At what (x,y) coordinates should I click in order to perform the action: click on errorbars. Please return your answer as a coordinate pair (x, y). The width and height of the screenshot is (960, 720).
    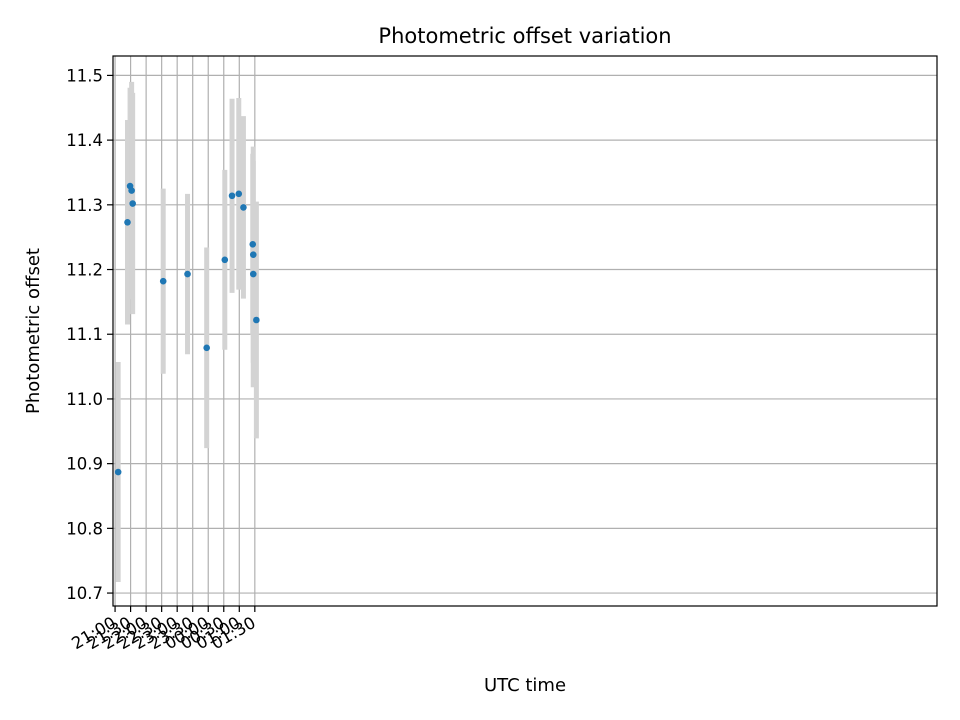
    Looking at the image, I should click on (187, 332).